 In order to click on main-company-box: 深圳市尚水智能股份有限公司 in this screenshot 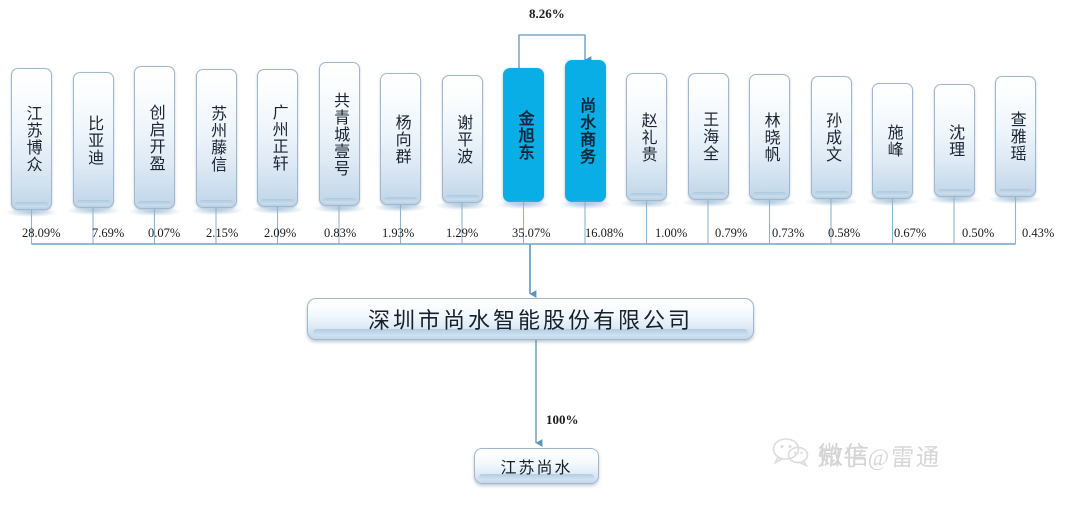, I will do `click(530, 319)`.